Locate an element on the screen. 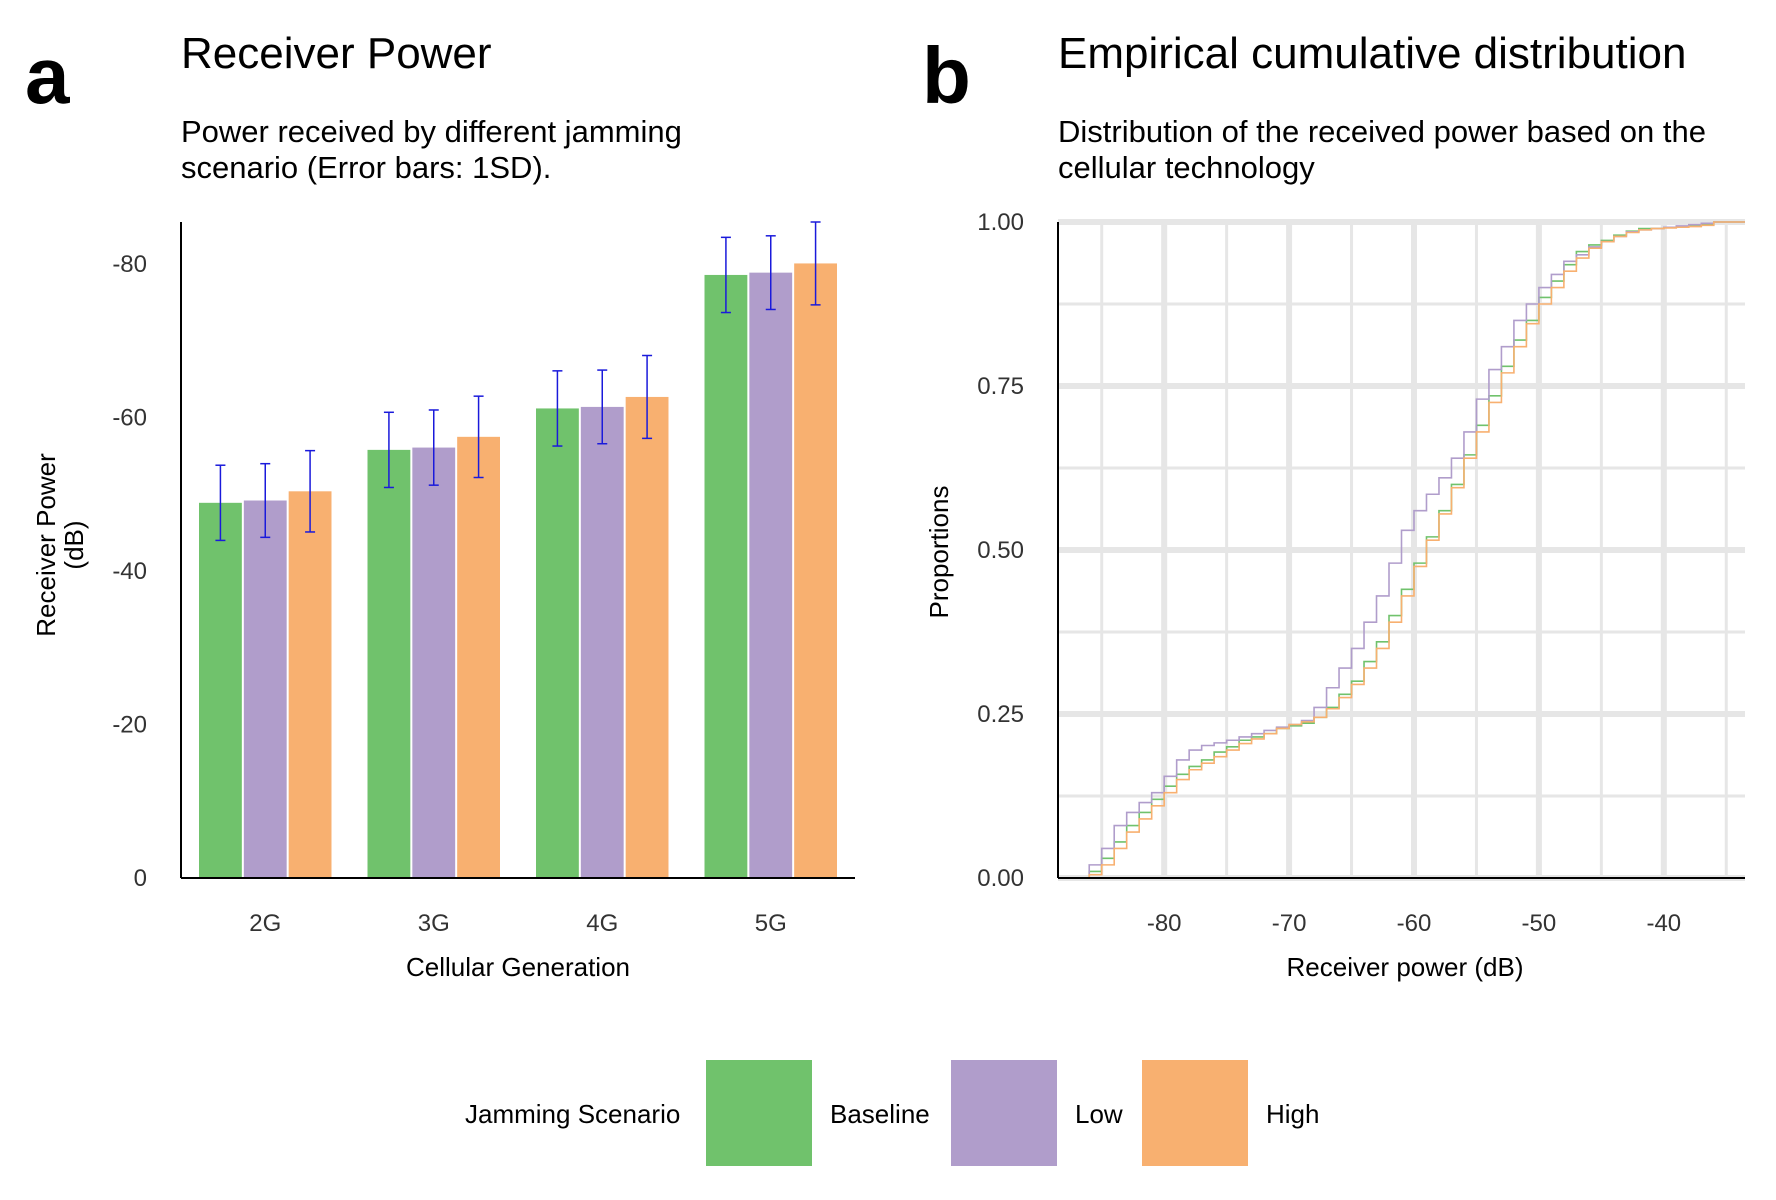 The width and height of the screenshot is (1776, 1200). ecdf-chart-x-axis-label: Receiver power (dB) is located at coordinates (1405, 967).